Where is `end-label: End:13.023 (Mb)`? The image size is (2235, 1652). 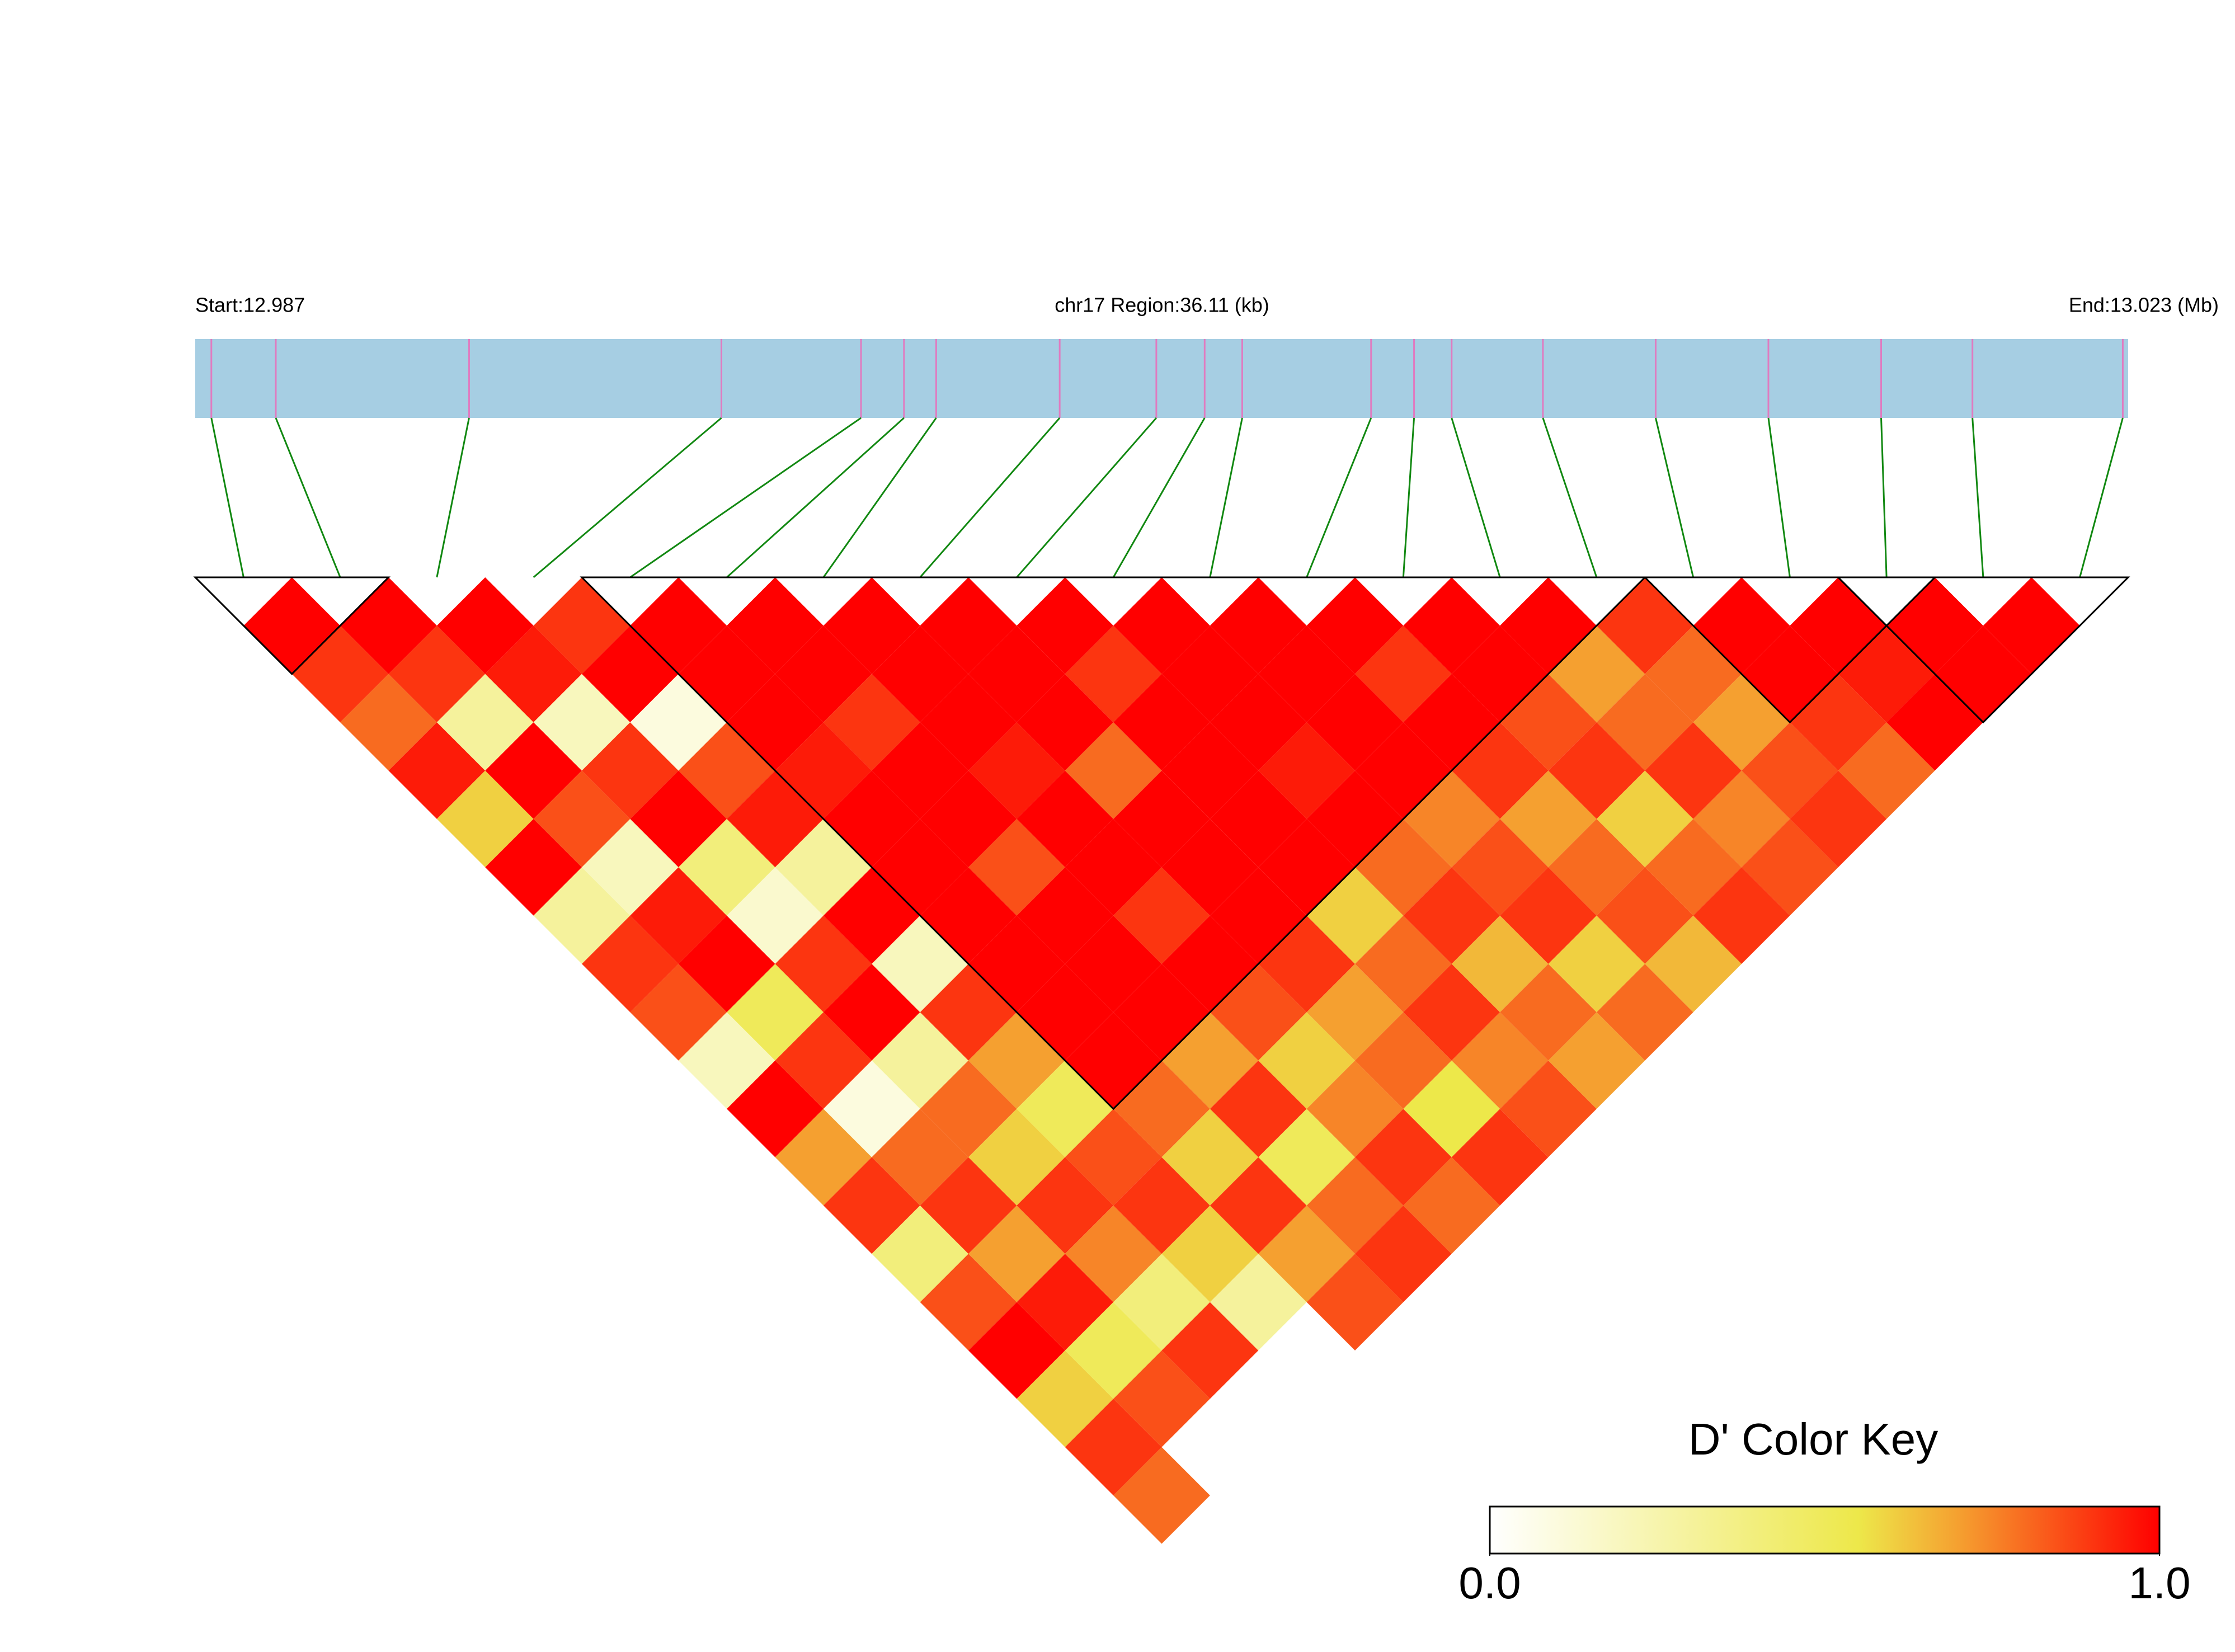 end-label: End:13.023 (Mb) is located at coordinates (2144, 306).